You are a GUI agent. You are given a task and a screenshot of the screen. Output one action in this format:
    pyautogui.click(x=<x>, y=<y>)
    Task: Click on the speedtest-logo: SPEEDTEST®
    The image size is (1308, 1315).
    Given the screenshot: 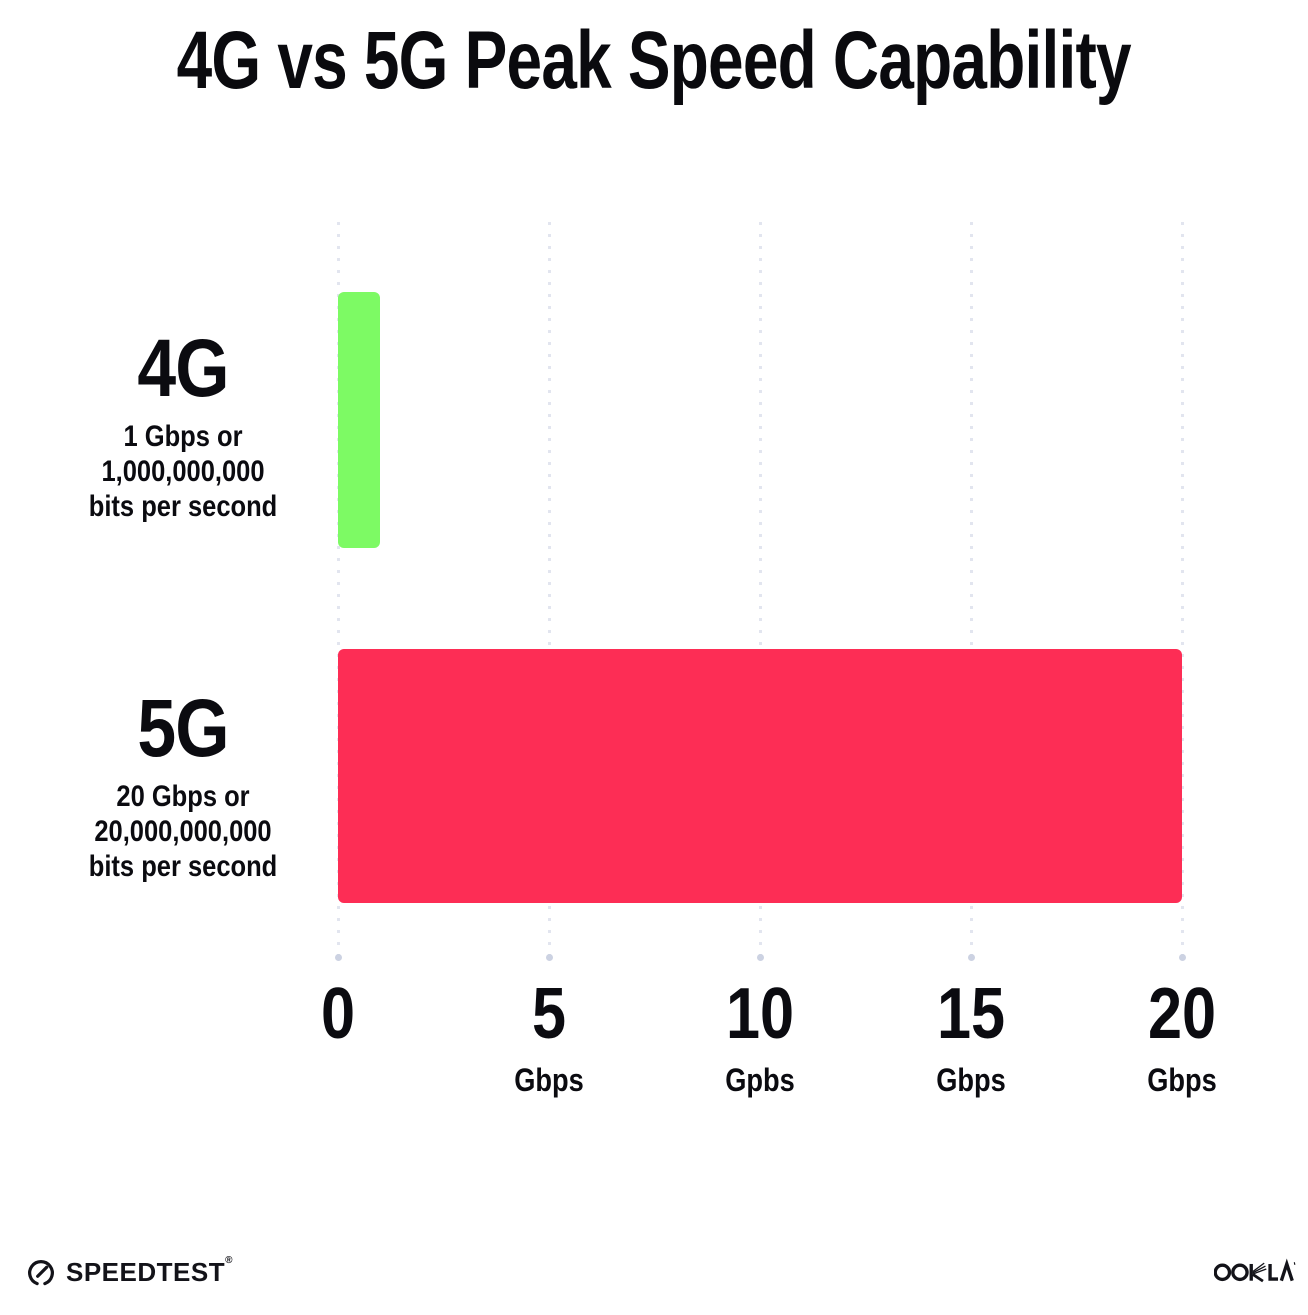 What is the action you would take?
    pyautogui.click(x=128, y=1272)
    